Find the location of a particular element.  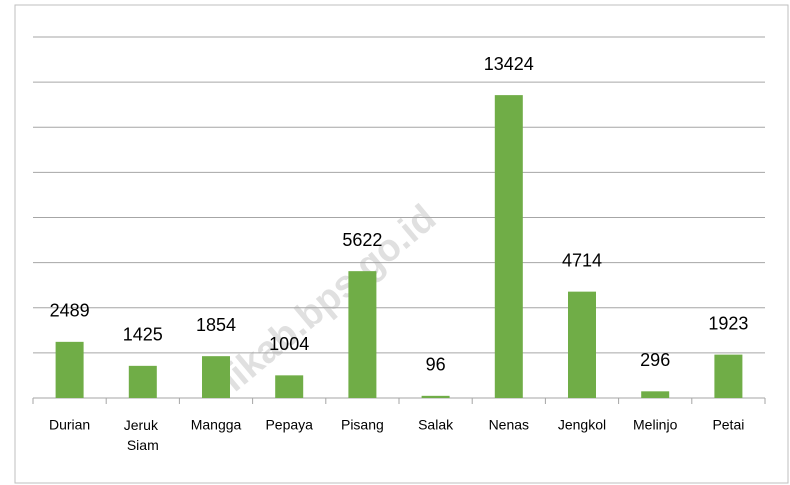

data-label: 296 is located at coordinates (655, 360).